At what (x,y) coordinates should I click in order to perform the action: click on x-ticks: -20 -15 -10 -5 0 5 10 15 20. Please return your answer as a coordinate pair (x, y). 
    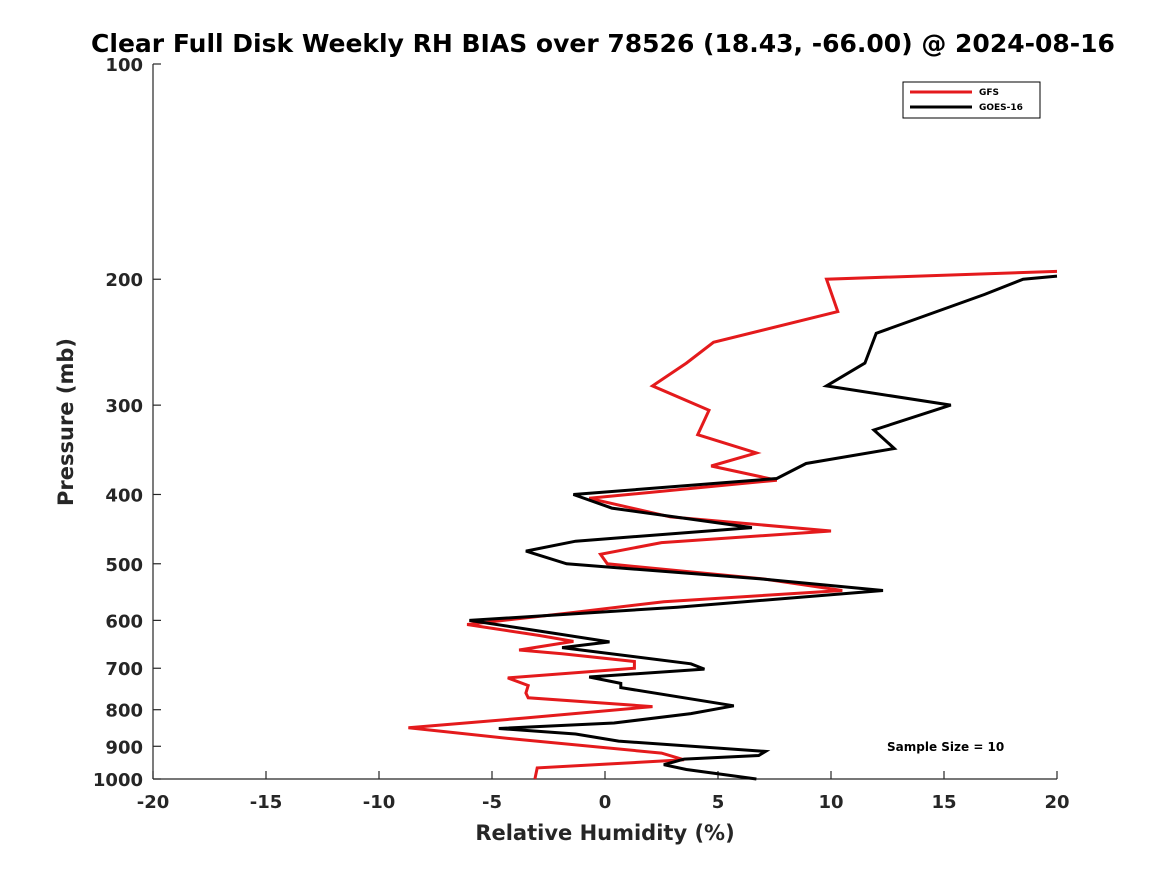
    Looking at the image, I should click on (603, 792).